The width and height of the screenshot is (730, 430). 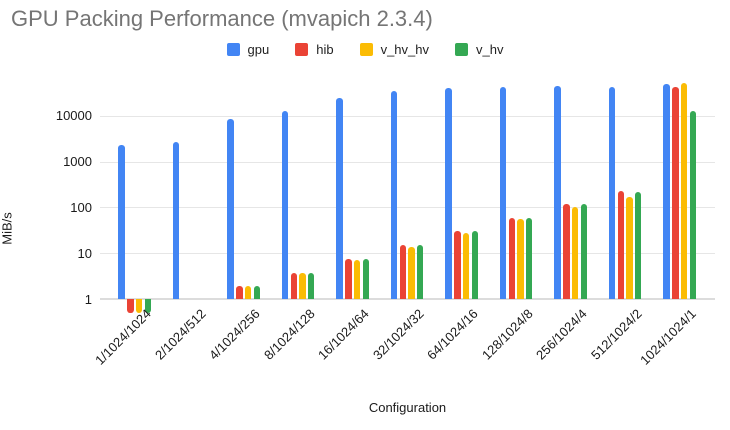 I want to click on bar-v_hv_hv-4/1024/256, so click(x=248, y=292).